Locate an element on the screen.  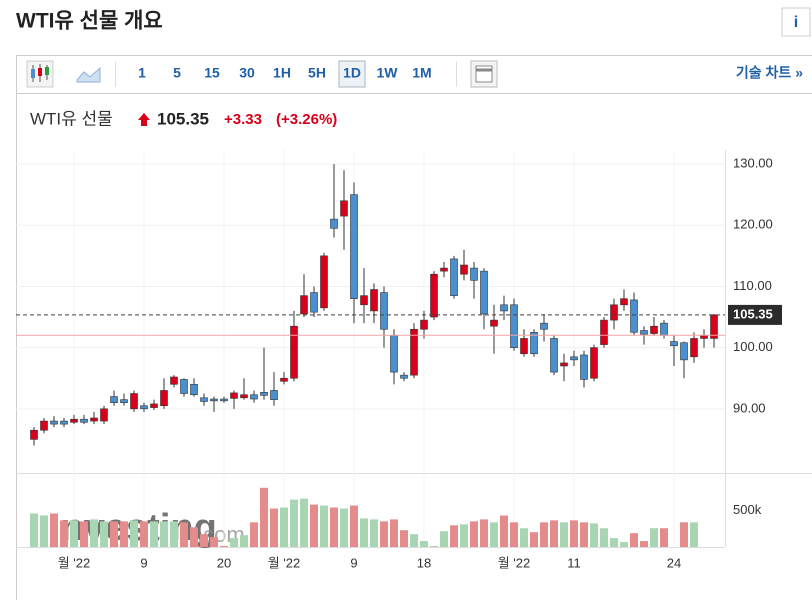
selected-box is located at coordinates (352, 74).